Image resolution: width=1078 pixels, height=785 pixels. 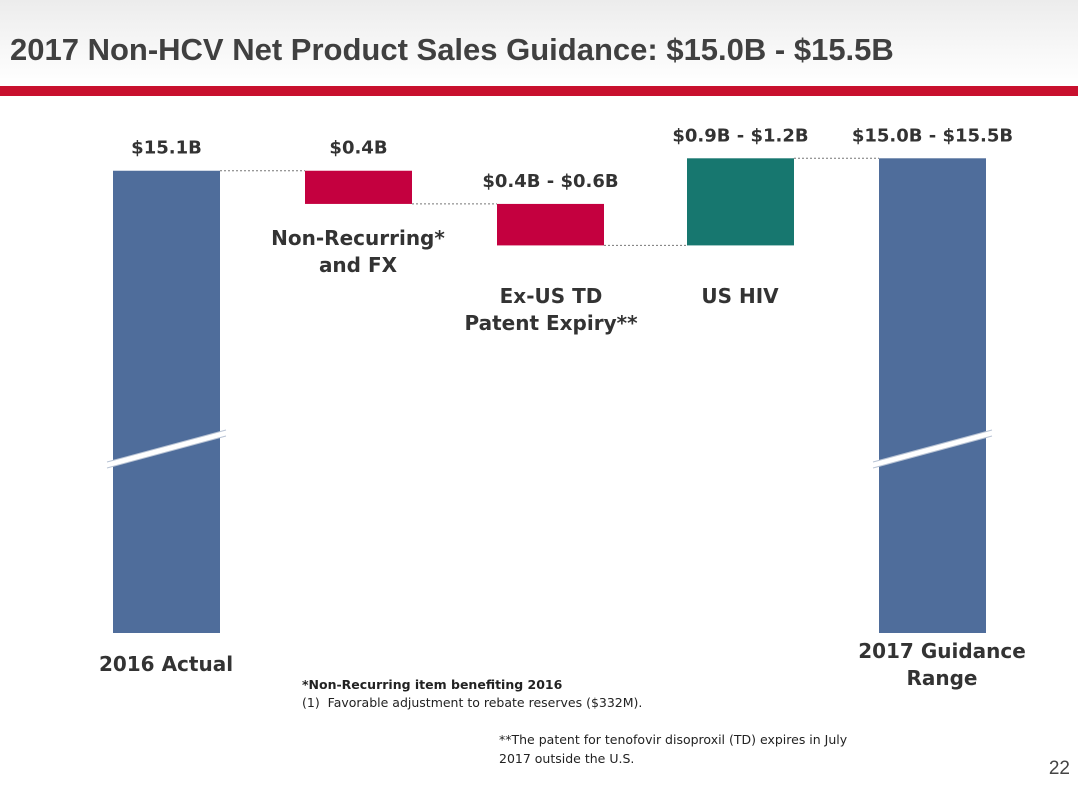 What do you see at coordinates (551, 296) in the screenshot?
I see `category-label-exus_td: Ex-US TD` at bounding box center [551, 296].